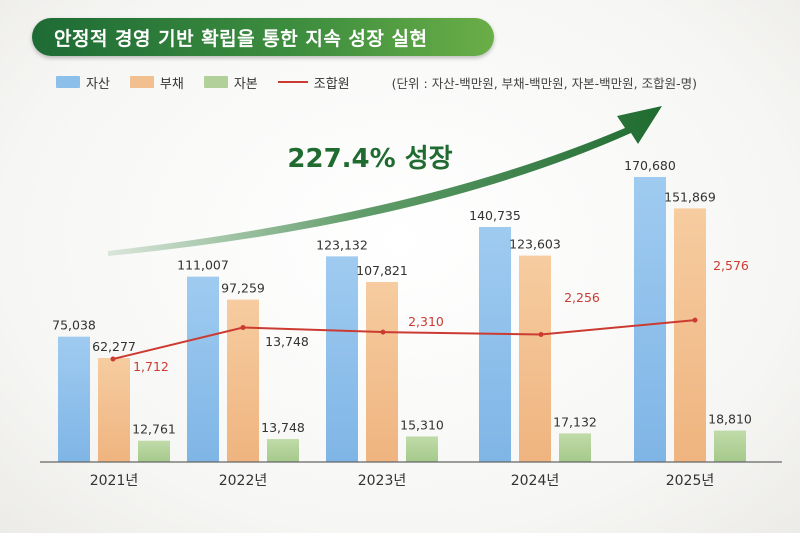  Describe the element at coordinates (690, 196) in the screenshot. I see `data-label-liabilities-5: 151,869` at that location.